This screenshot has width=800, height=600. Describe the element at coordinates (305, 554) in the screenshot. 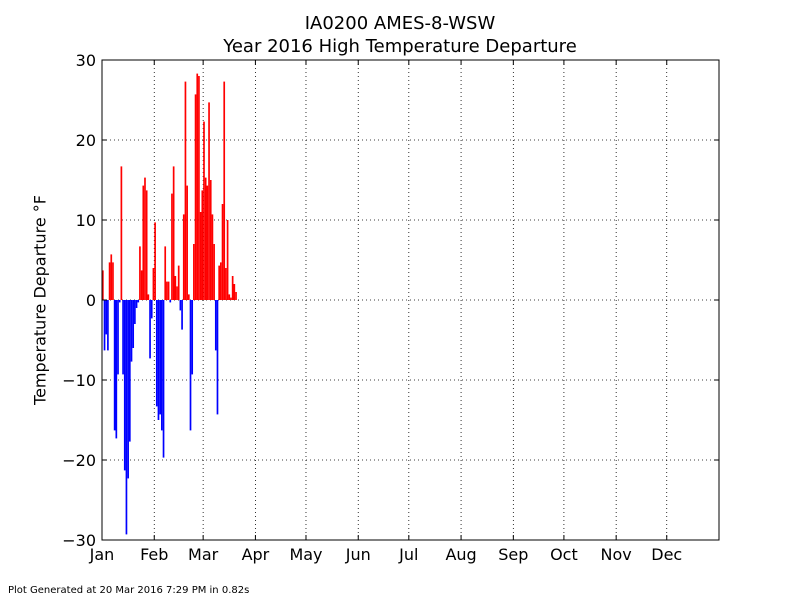

I see `x-tick-label: May` at that location.